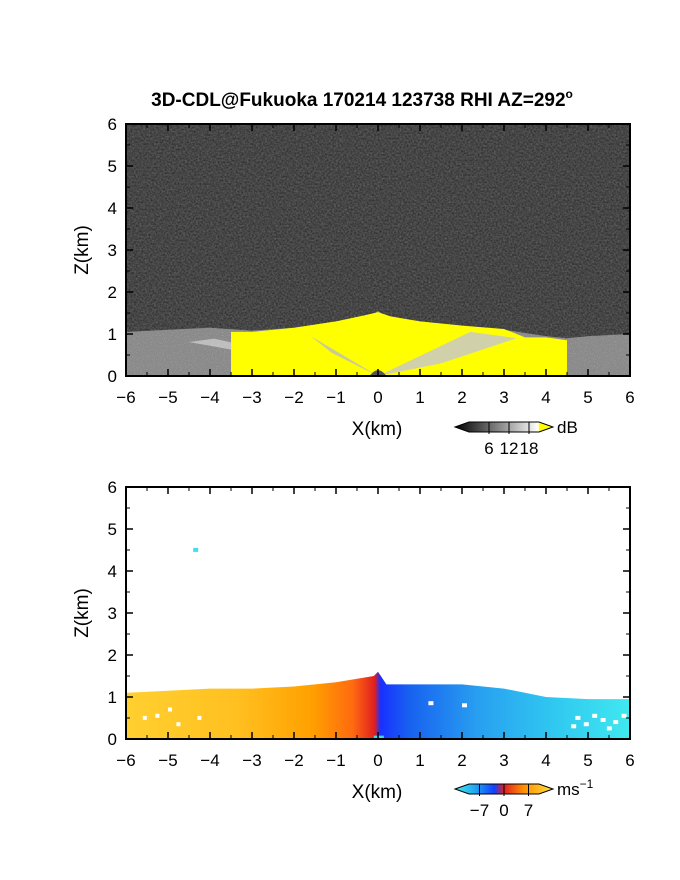  Describe the element at coordinates (167, 760) in the screenshot. I see `velocity-x-tick-label: −5` at that location.